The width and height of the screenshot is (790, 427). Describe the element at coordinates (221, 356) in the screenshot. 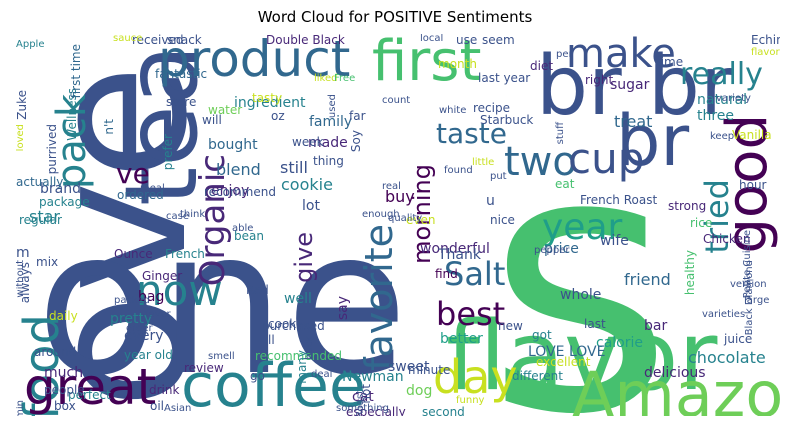

I see `word-138: smell` at that location.